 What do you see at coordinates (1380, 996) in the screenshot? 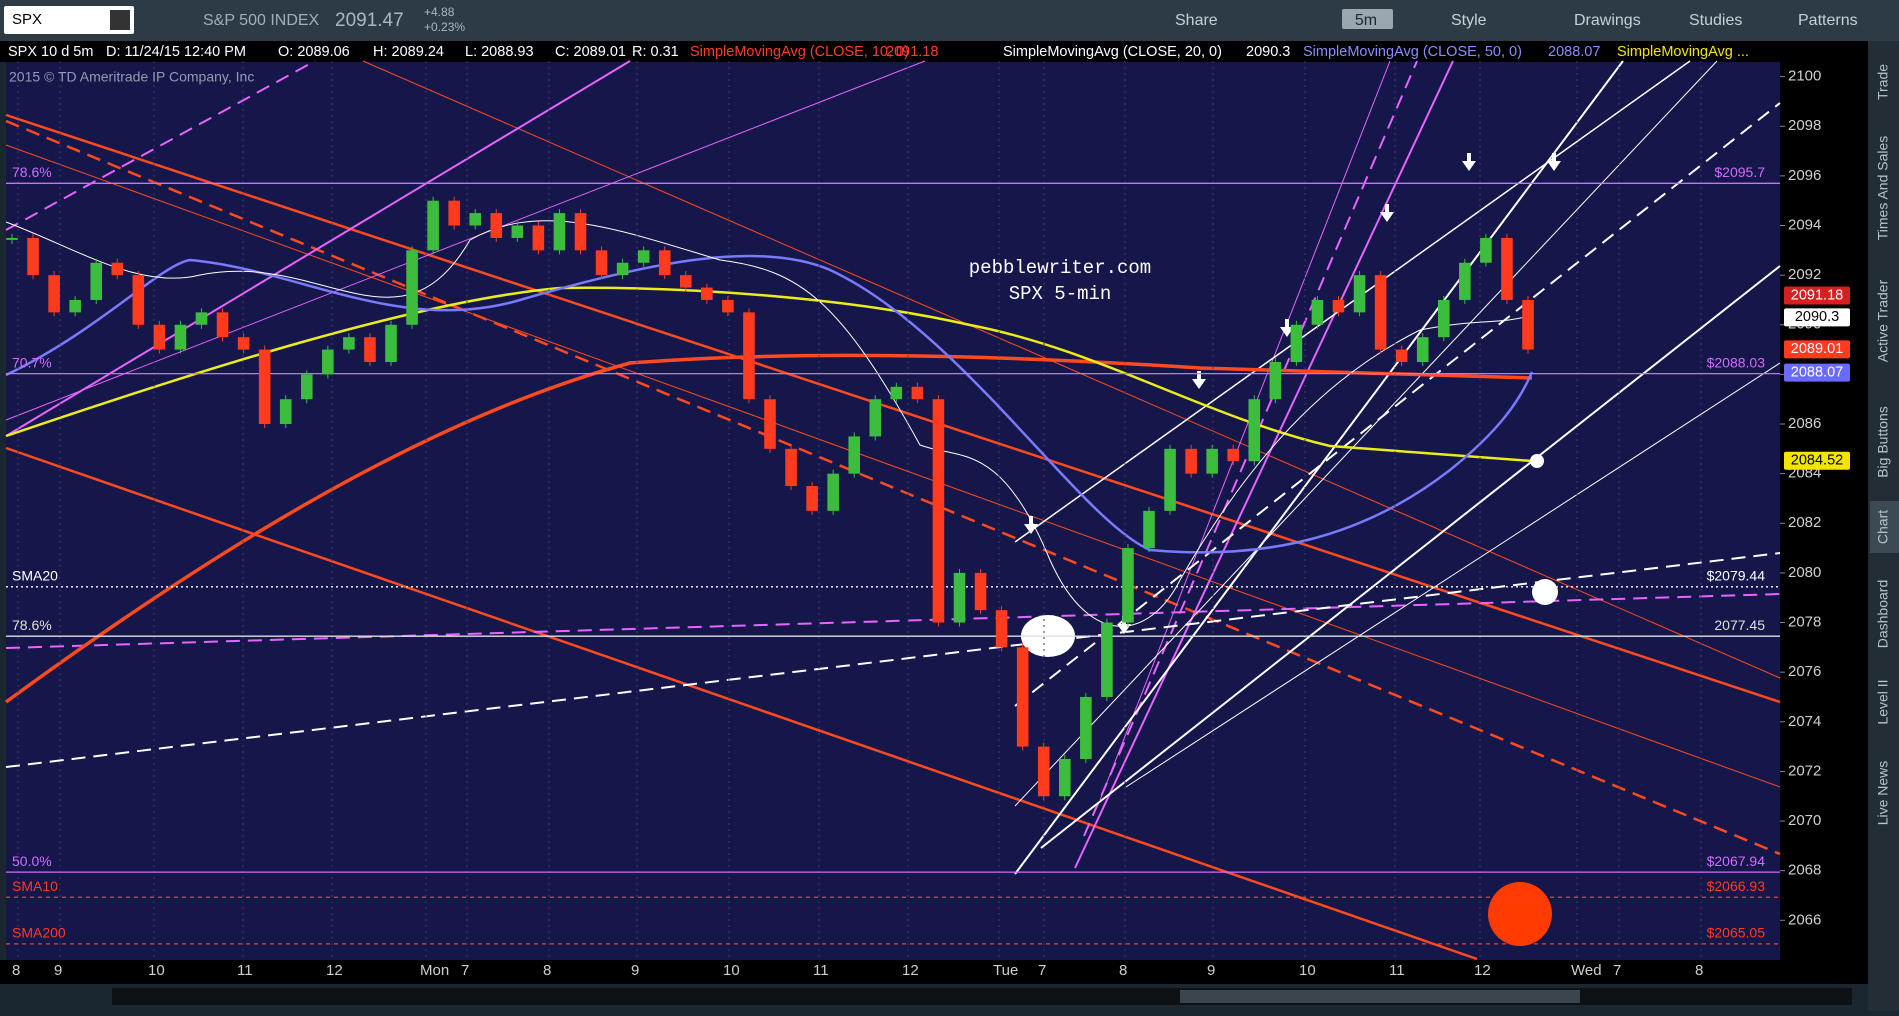
I see `scroll-thumb` at bounding box center [1380, 996].